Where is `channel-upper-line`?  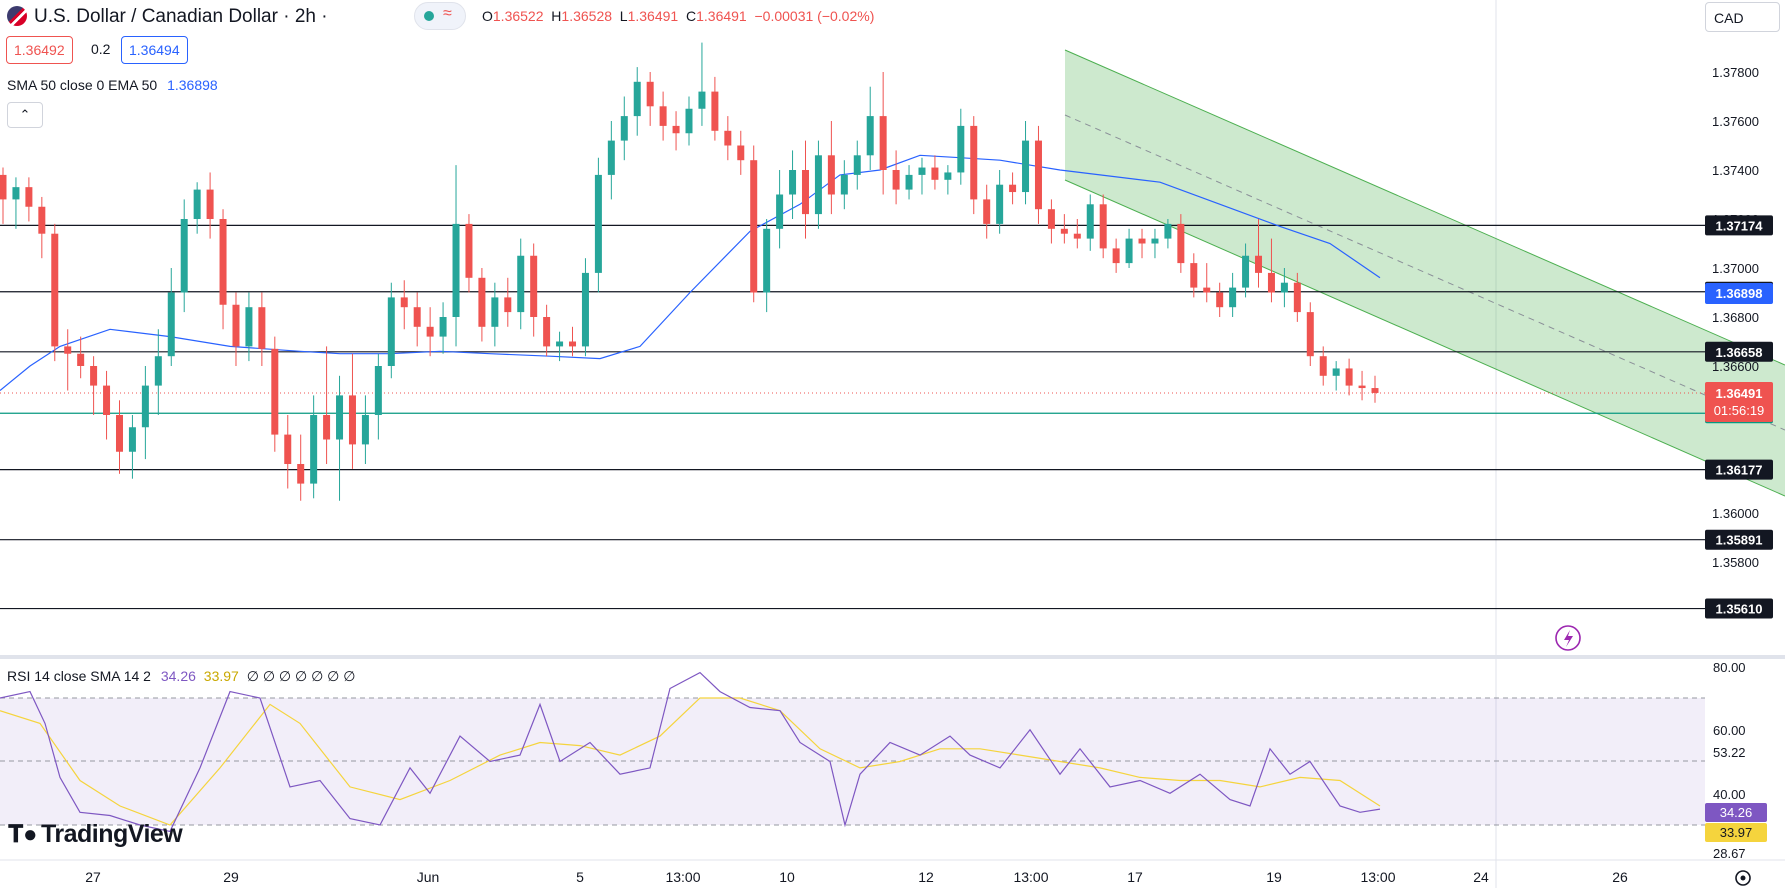
channel-upper-line is located at coordinates (1424, 207).